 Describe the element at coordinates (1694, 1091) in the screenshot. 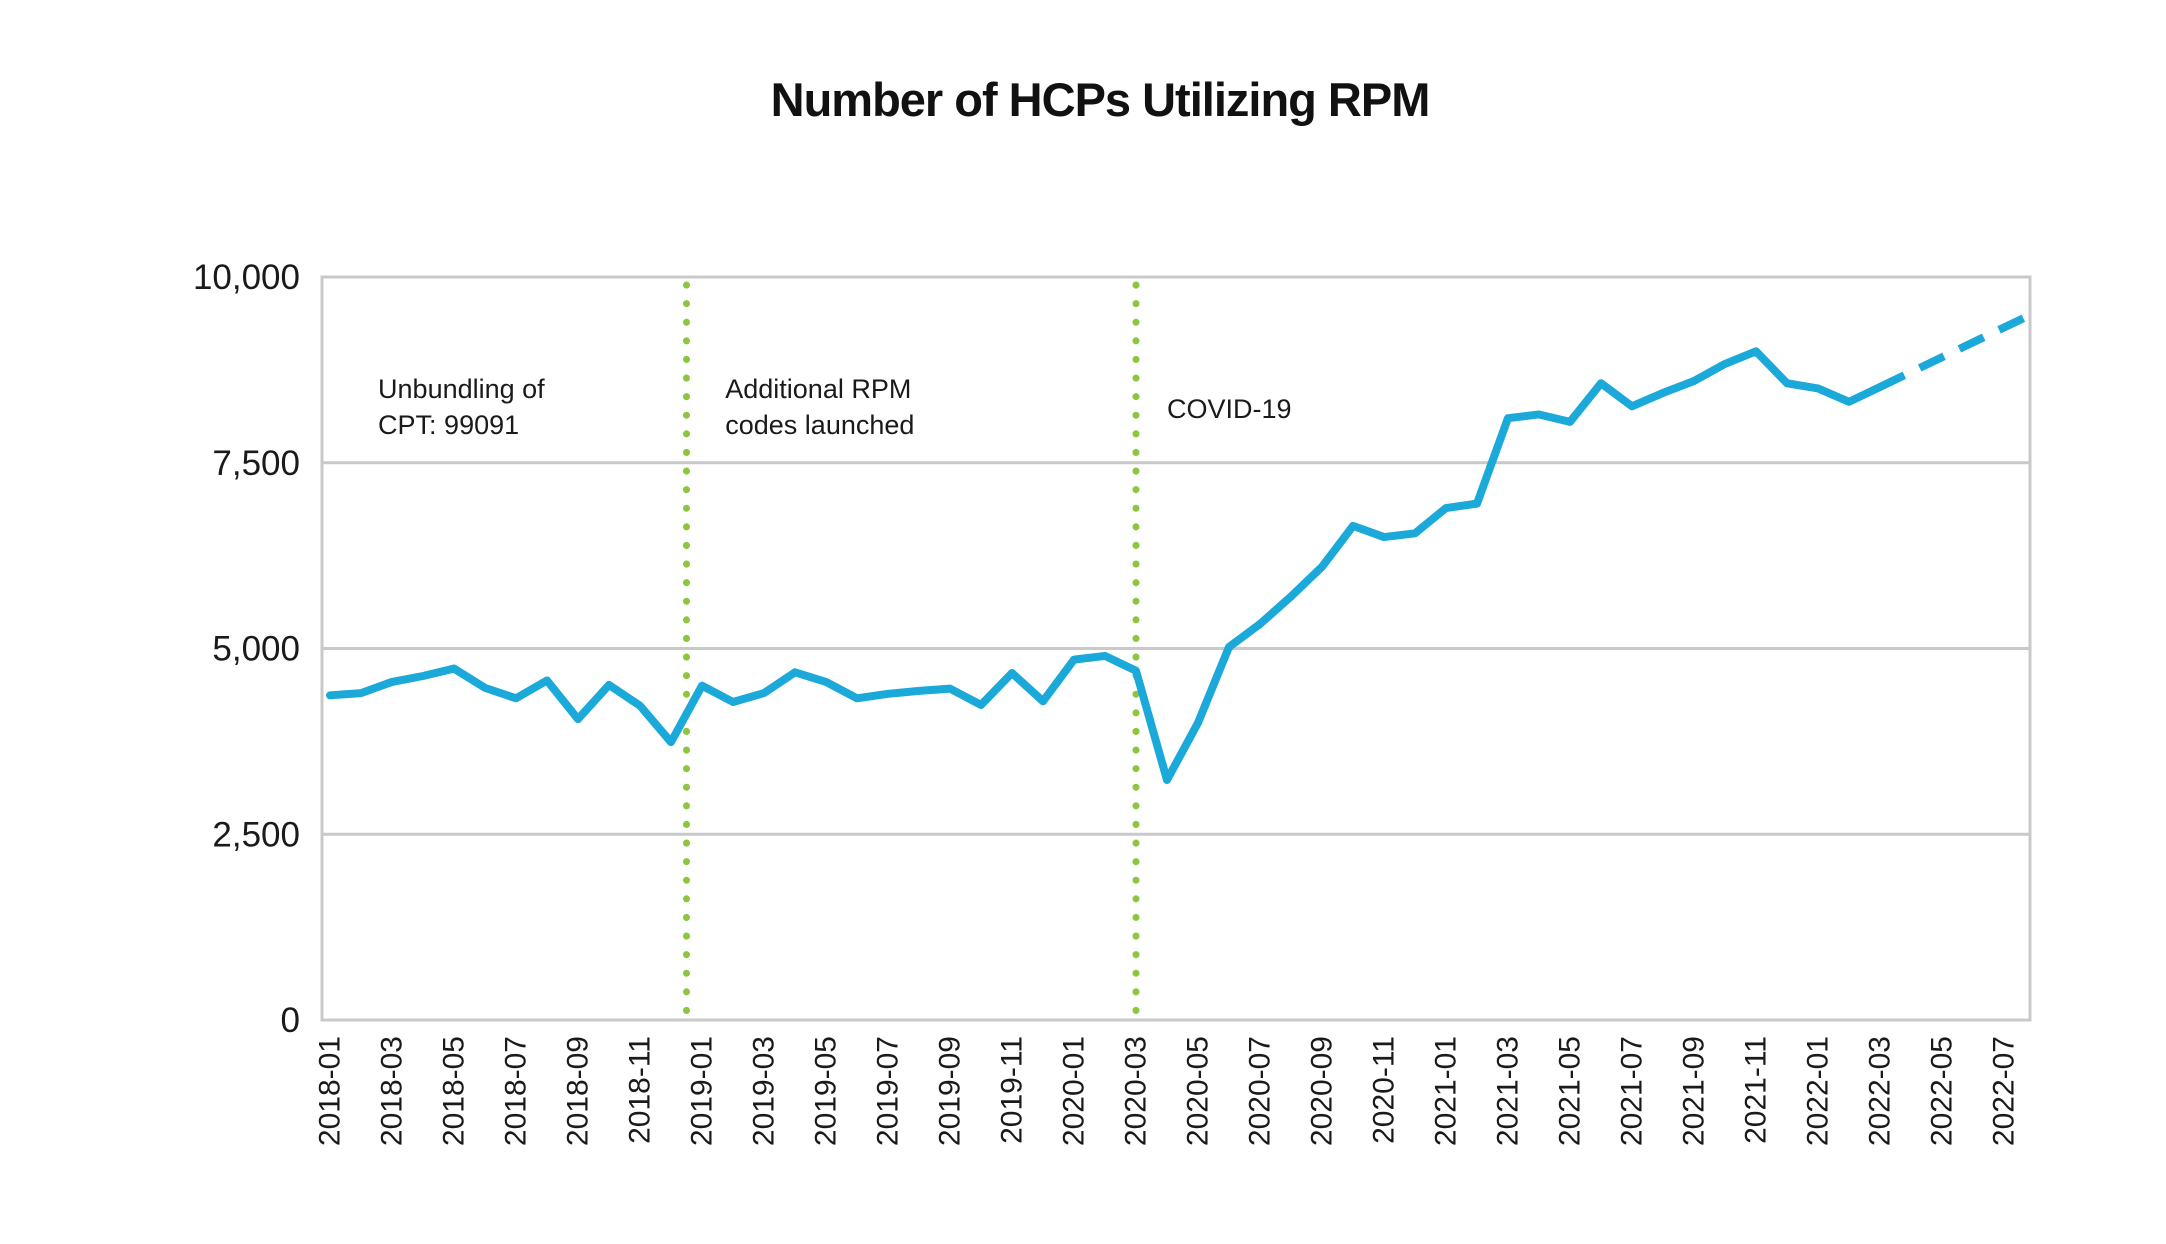

I see `x-tick-label: 2021-09` at that location.